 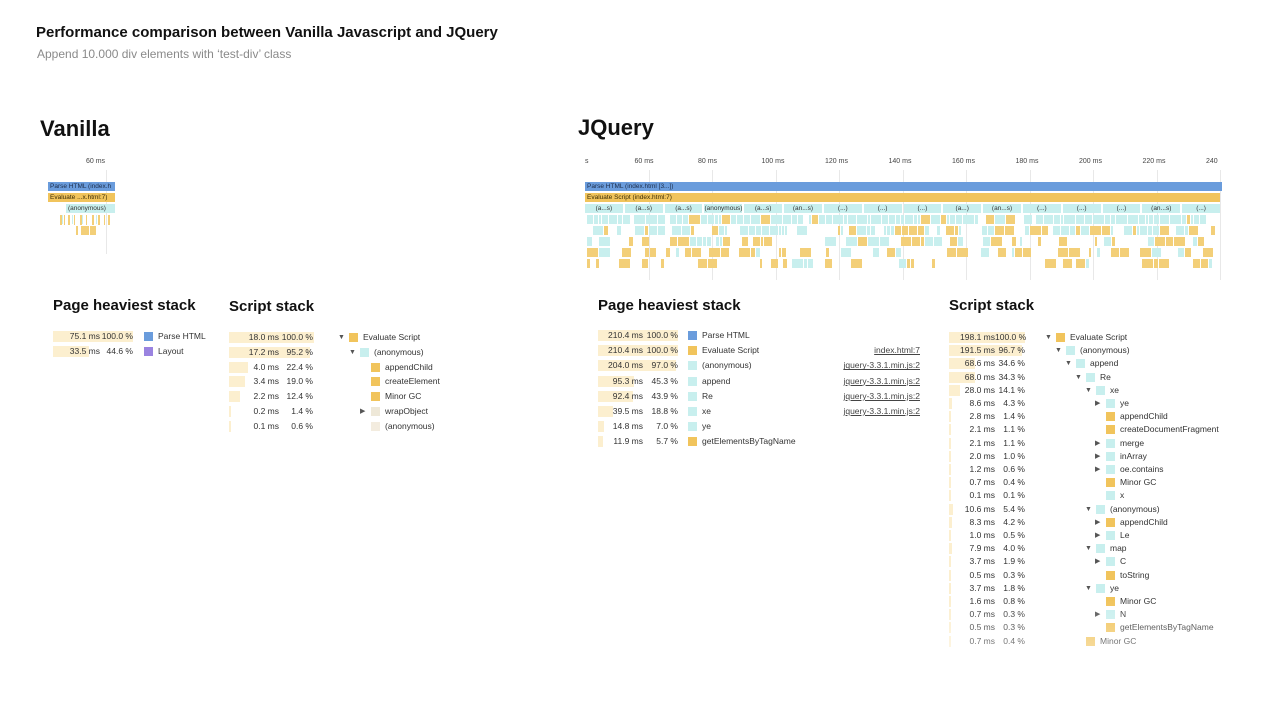 What do you see at coordinates (1099, 390) in the screenshot?
I see `jquery-script-row: 28.0 ms 14.1 % ▼ xe` at bounding box center [1099, 390].